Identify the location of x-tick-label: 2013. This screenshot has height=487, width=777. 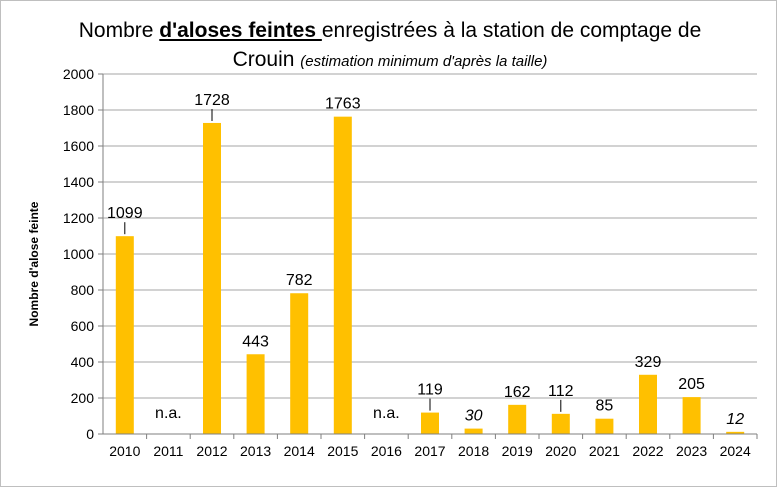
(255, 451).